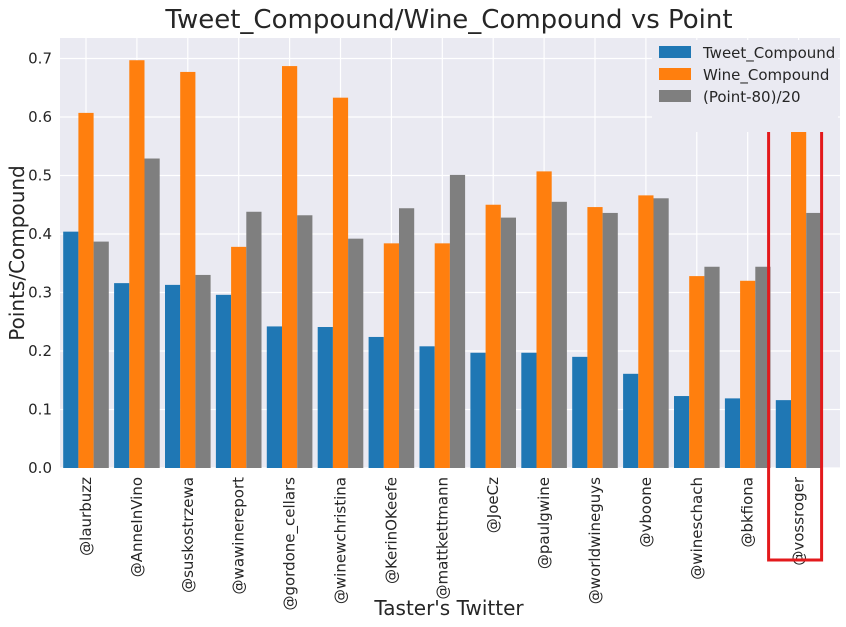  Describe the element at coordinates (17, 252) in the screenshot. I see `y-axis-label: Points/Compound` at that location.